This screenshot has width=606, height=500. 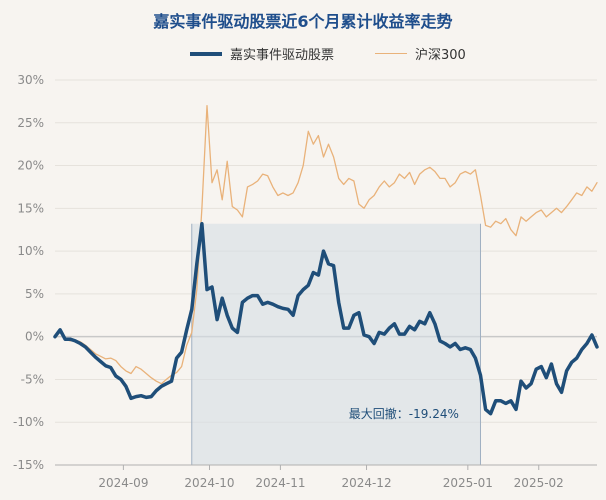 I want to click on y-tick-label: 30%, so click(x=30, y=80).